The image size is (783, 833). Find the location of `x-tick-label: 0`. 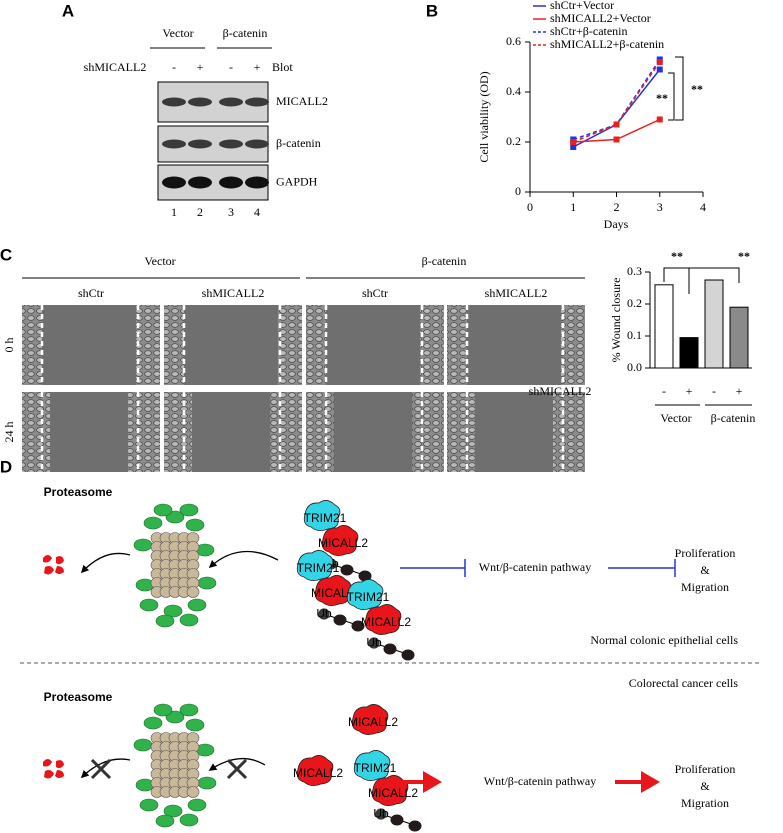

x-tick-label: 0 is located at coordinates (530, 207).